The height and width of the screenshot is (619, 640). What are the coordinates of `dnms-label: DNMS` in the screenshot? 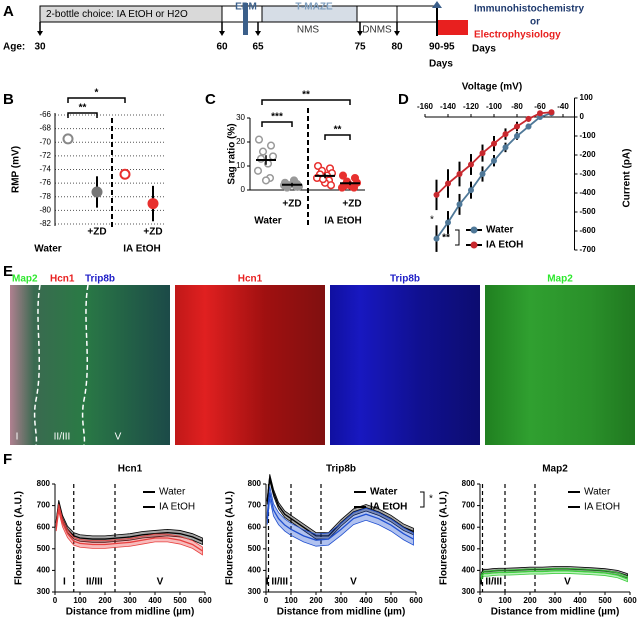 It's located at (377, 30).